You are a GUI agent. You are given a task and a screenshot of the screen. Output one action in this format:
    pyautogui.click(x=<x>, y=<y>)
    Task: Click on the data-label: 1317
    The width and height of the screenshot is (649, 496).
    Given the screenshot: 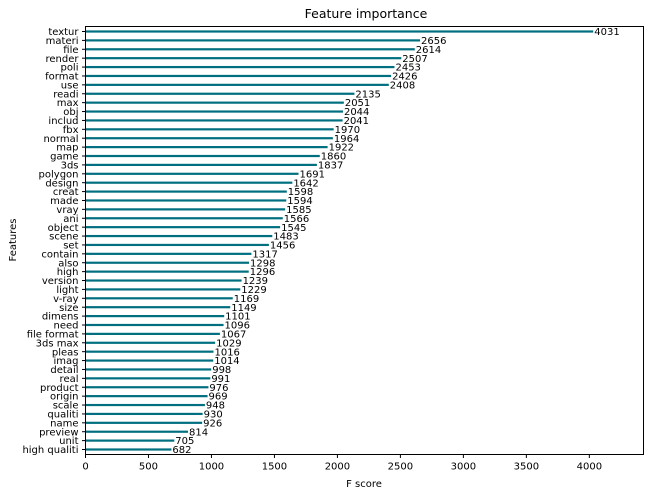 What is the action you would take?
    pyautogui.click(x=264, y=254)
    